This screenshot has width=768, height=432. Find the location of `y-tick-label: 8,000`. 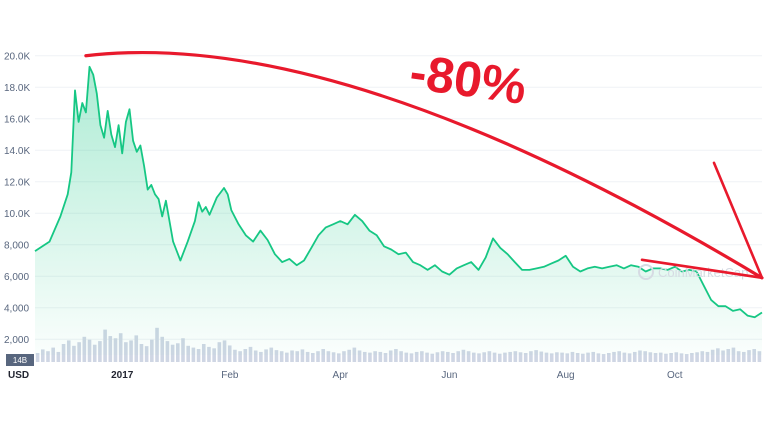

y-tick-label: 8,000 is located at coordinates (16, 245).